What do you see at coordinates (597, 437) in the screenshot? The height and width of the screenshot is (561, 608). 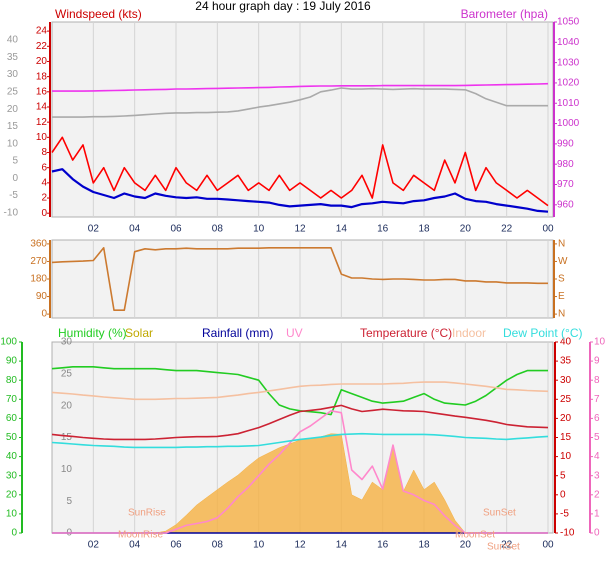 I see `y4-tick-label: 5` at bounding box center [597, 437].